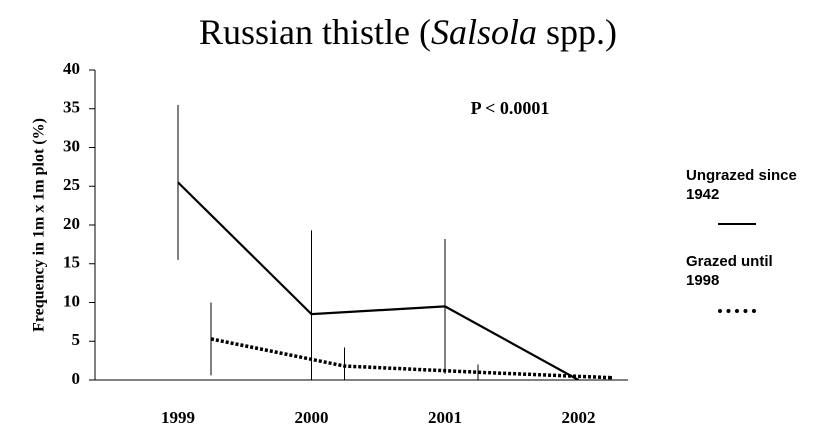 The width and height of the screenshot is (817, 435). What do you see at coordinates (411, 358) in the screenshot?
I see `series-line` at bounding box center [411, 358].